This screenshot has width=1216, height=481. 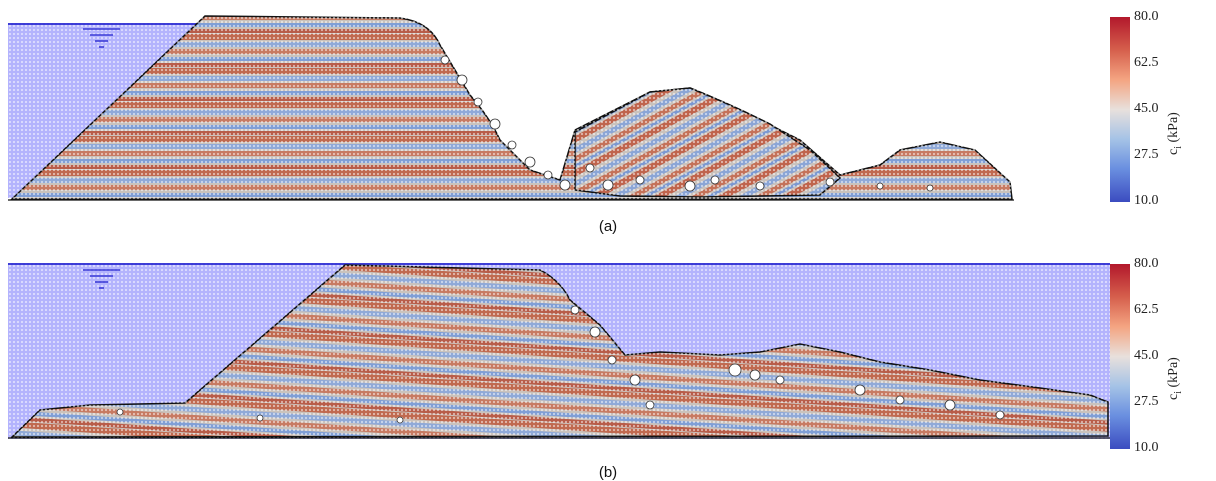 What do you see at coordinates (608, 472) in the screenshot?
I see `caption-b: (b)` at bounding box center [608, 472].